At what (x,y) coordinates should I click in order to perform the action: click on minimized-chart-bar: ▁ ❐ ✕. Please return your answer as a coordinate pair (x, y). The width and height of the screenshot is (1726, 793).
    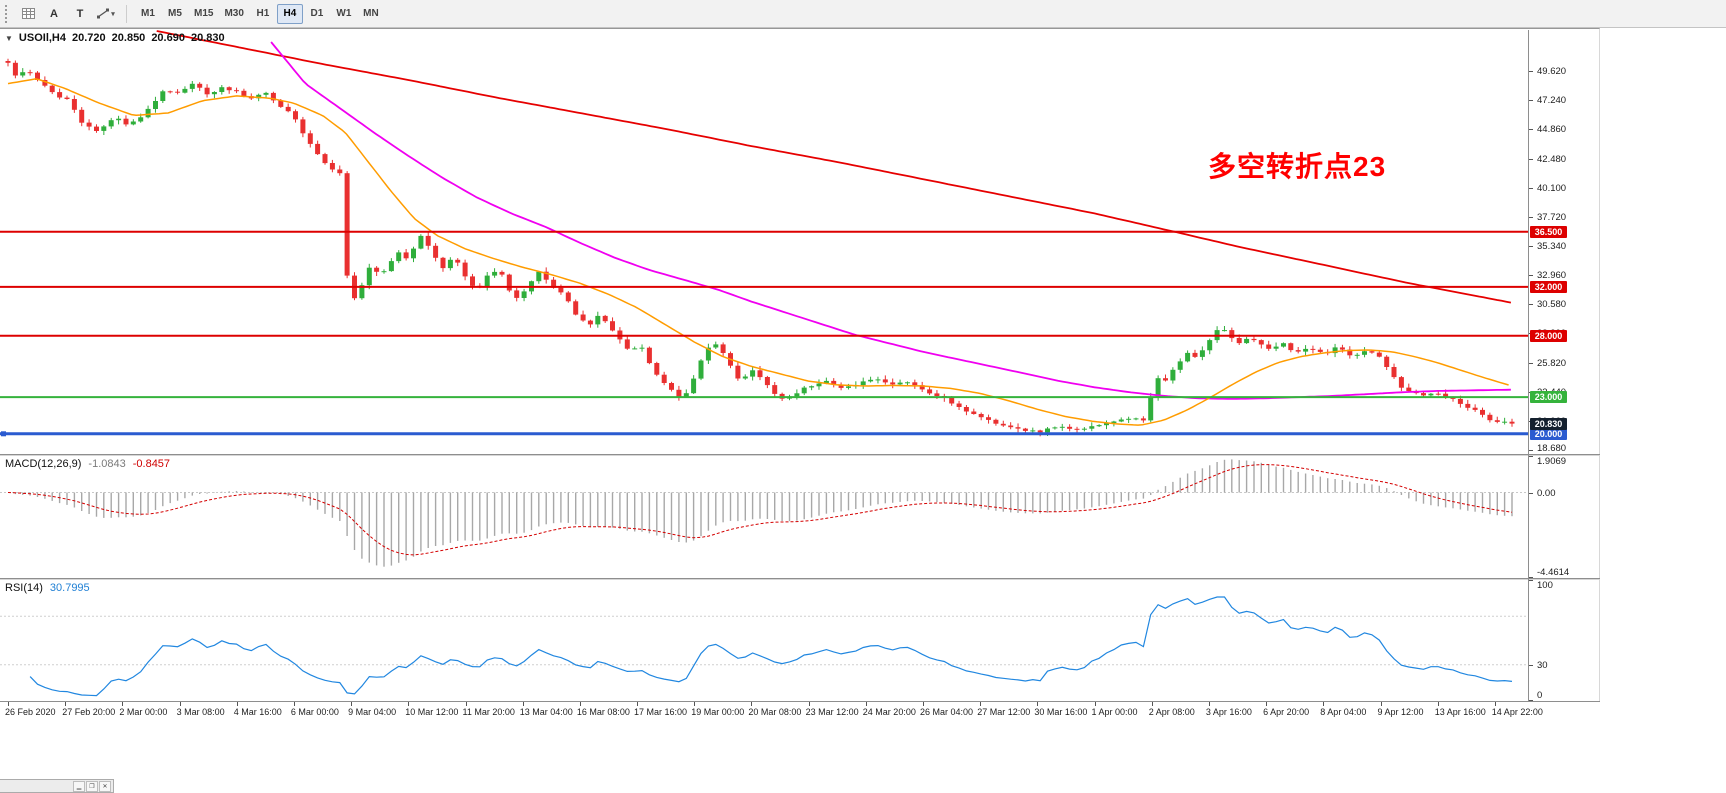
    Looking at the image, I should click on (57, 786).